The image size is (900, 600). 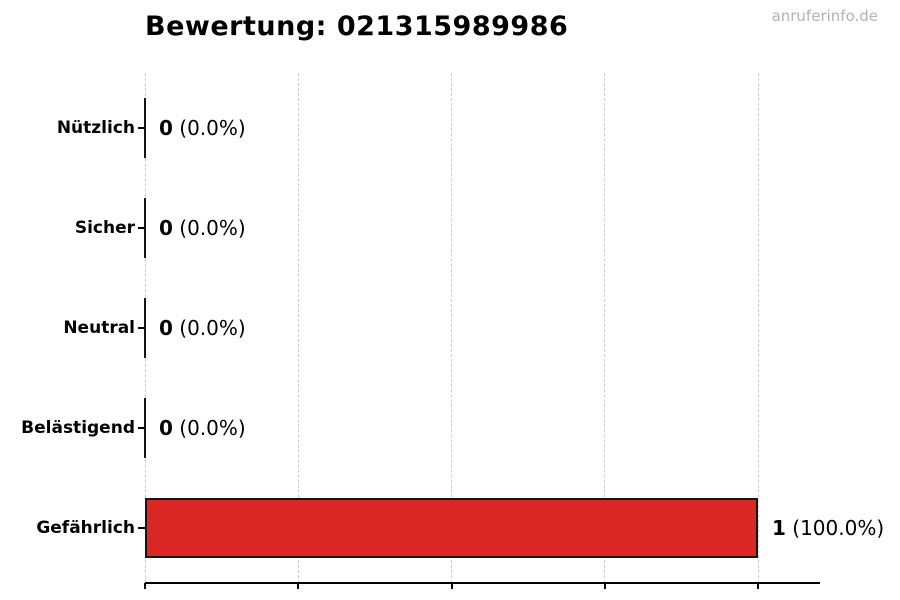 What do you see at coordinates (99, 327) in the screenshot?
I see `category-label: Neutral` at bounding box center [99, 327].